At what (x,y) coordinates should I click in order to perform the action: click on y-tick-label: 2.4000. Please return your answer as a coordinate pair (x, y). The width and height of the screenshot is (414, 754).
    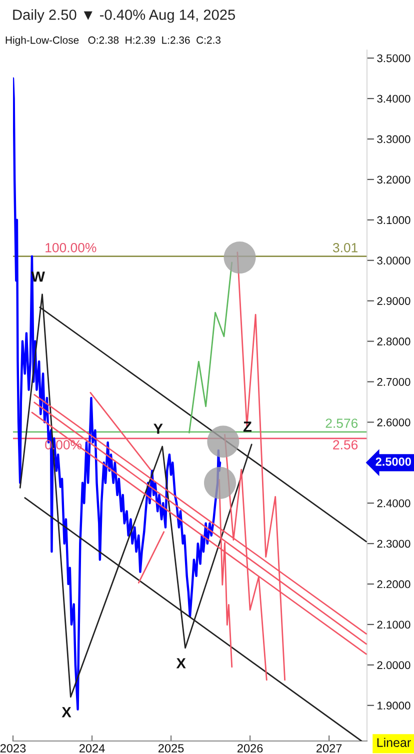
    Looking at the image, I should click on (393, 503).